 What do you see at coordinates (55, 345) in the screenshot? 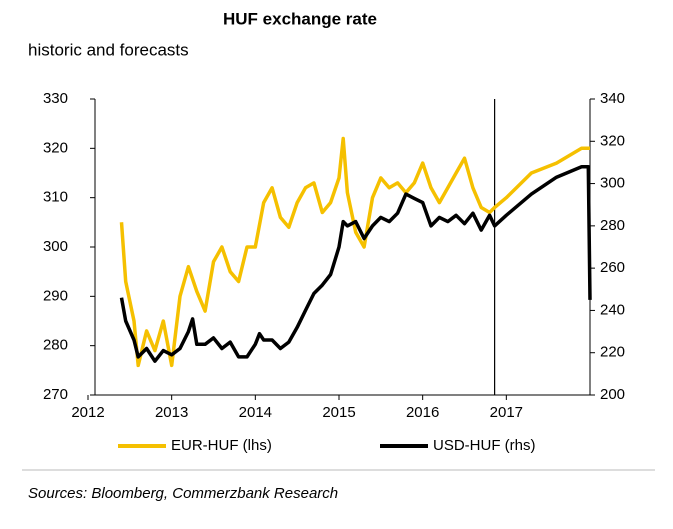
I see `y-tick-label: 280` at bounding box center [55, 345].